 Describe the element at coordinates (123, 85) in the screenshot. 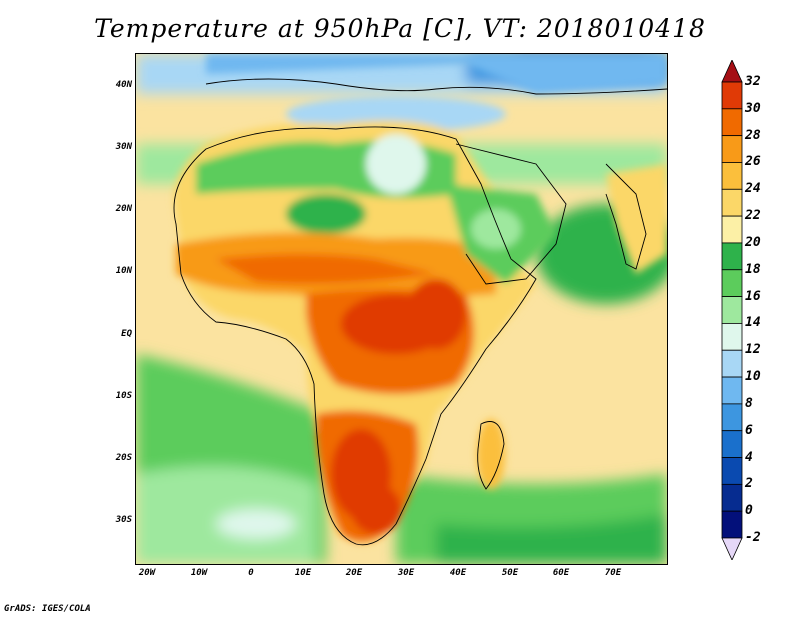

I see `lat-label-40n: 40N` at that location.